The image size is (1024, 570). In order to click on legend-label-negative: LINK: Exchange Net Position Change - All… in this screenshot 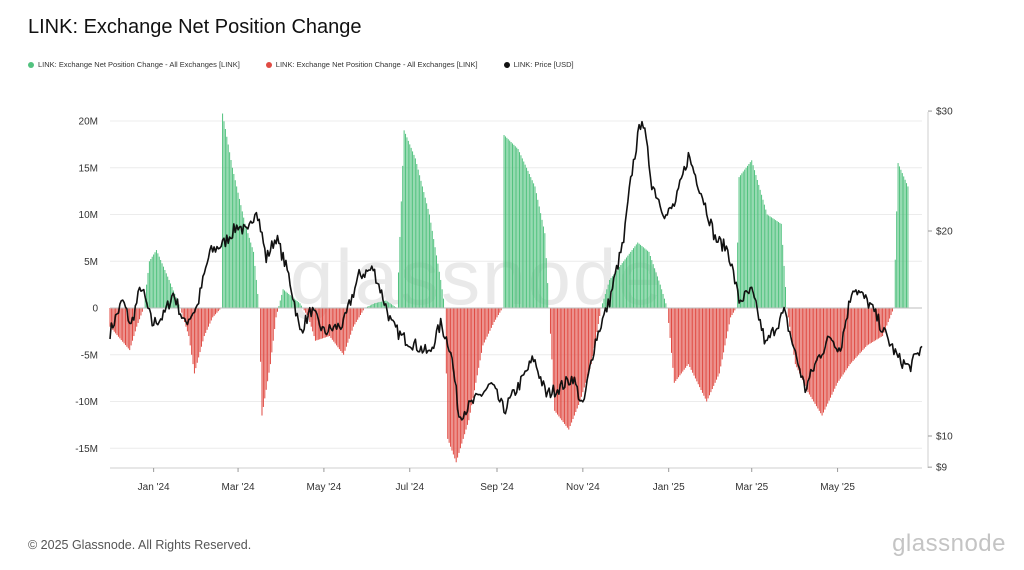, I will do `click(376, 64)`.